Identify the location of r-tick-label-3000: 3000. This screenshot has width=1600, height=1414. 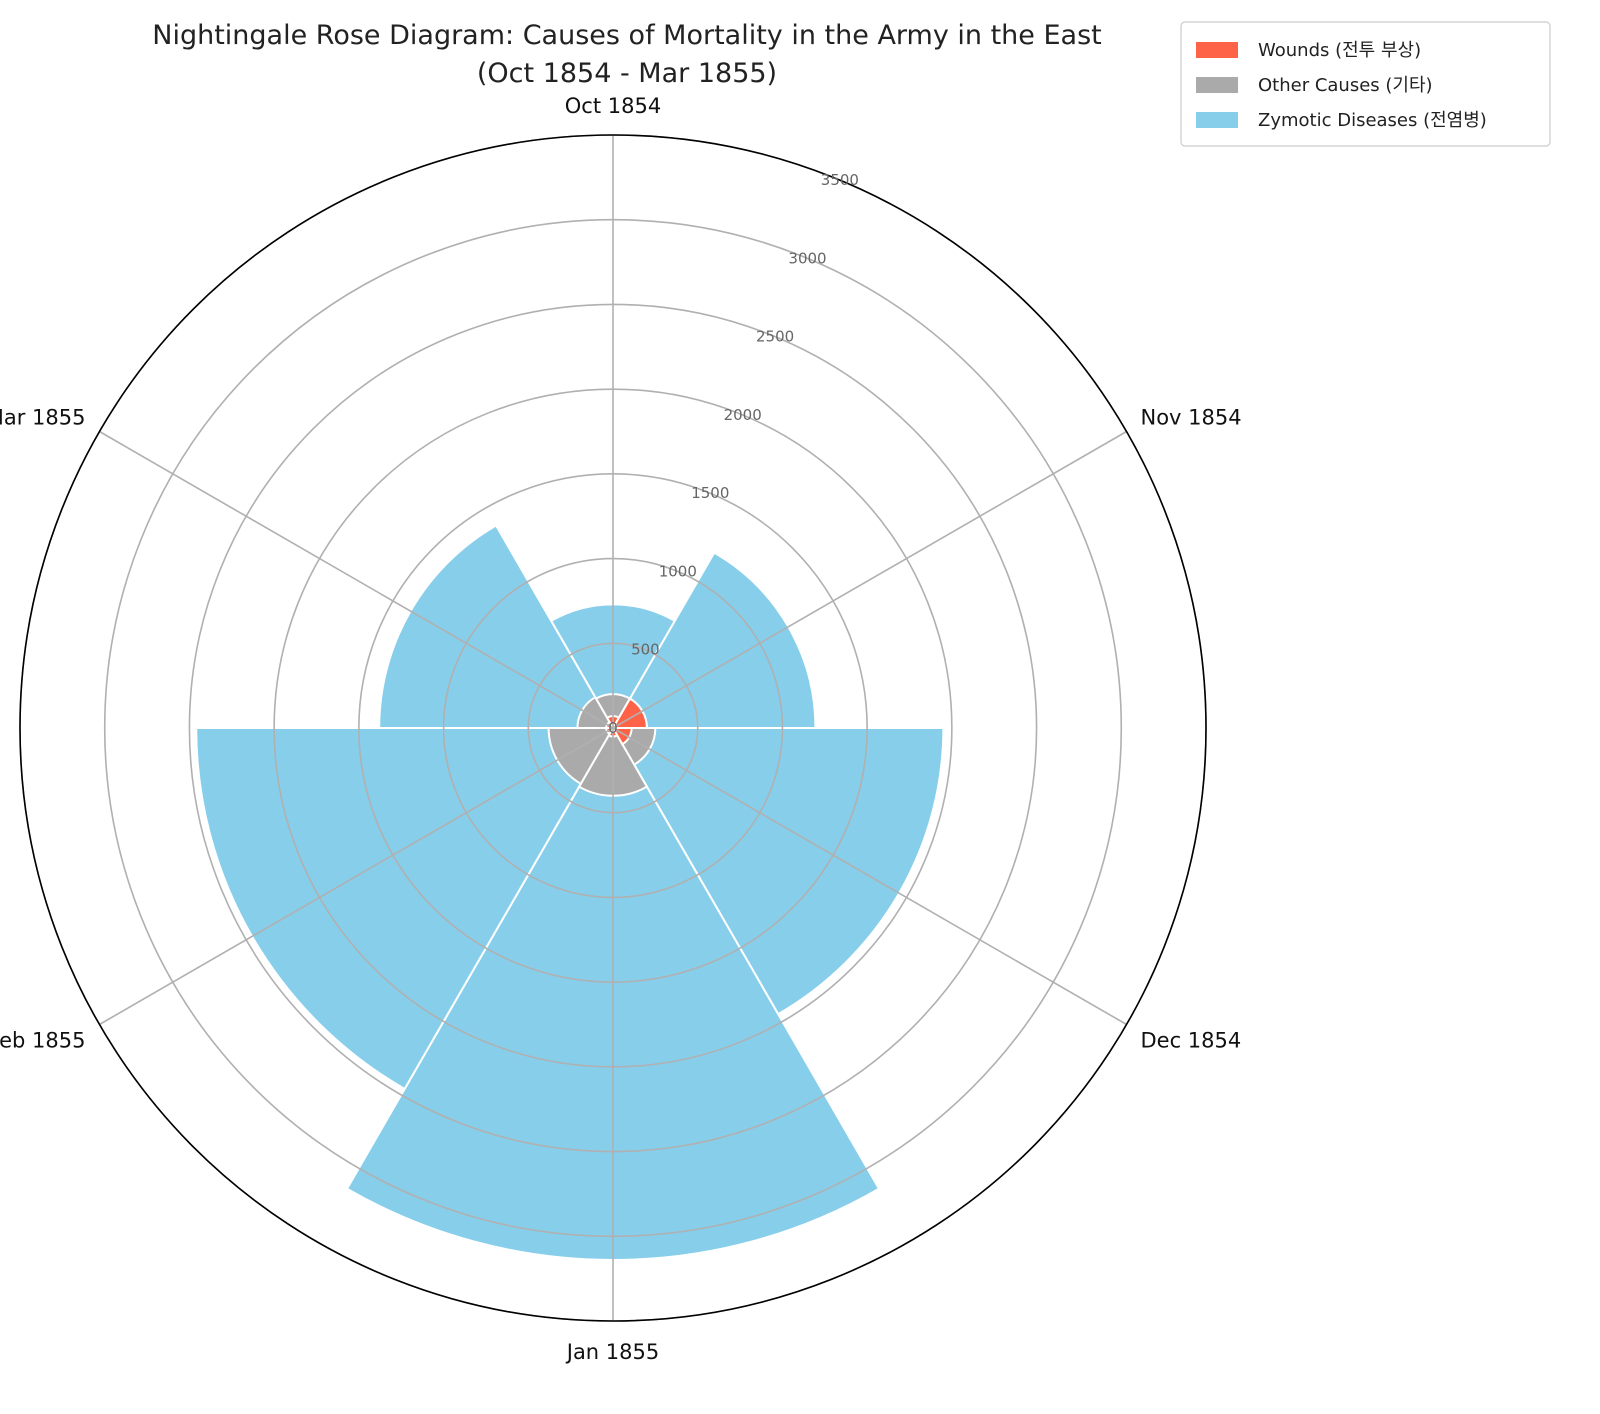
(807, 258).